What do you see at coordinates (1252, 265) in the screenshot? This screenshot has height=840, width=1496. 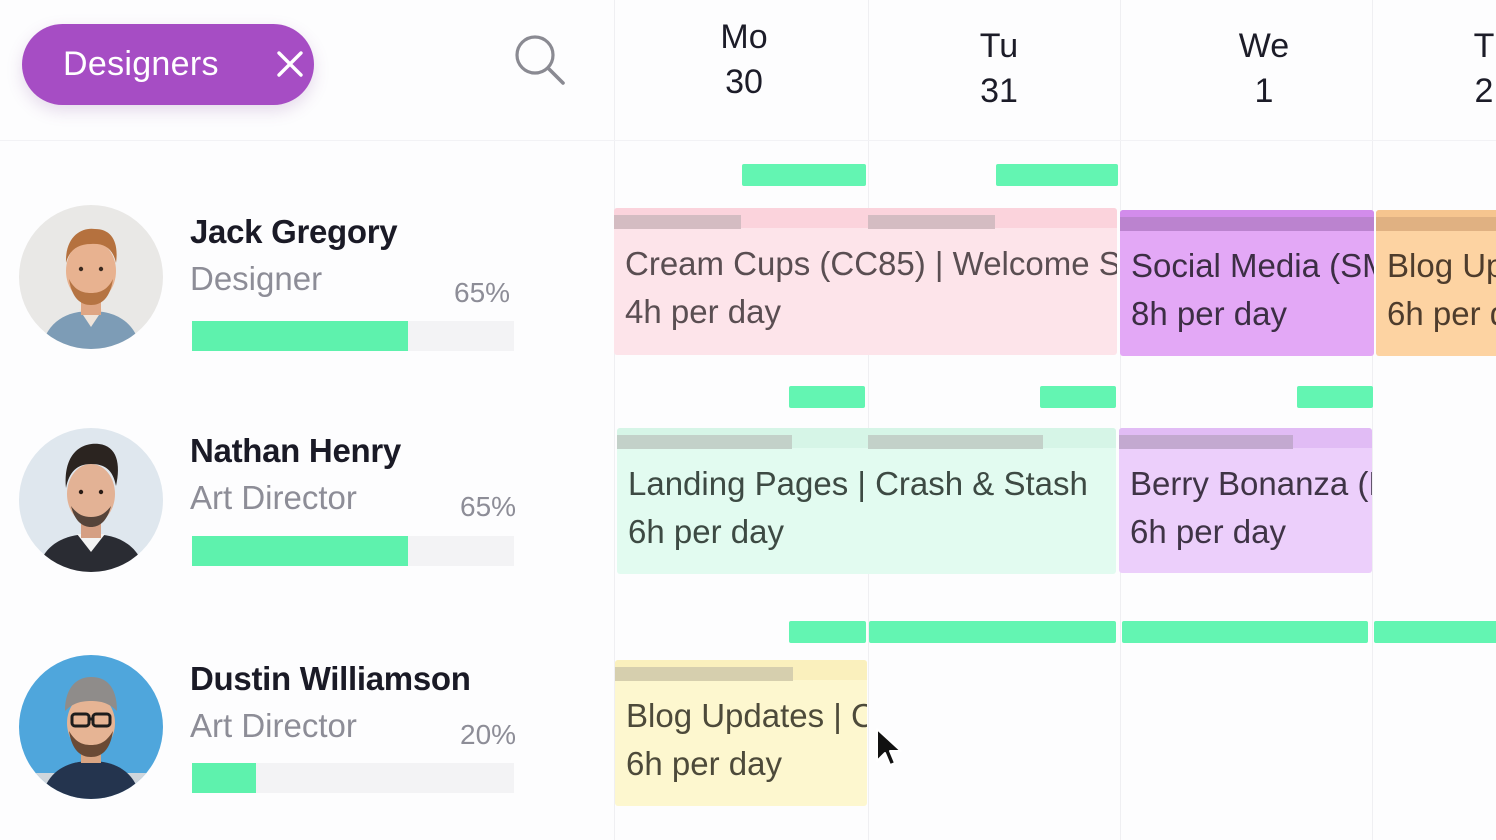 I see `task-title: Social Media (SM` at bounding box center [1252, 265].